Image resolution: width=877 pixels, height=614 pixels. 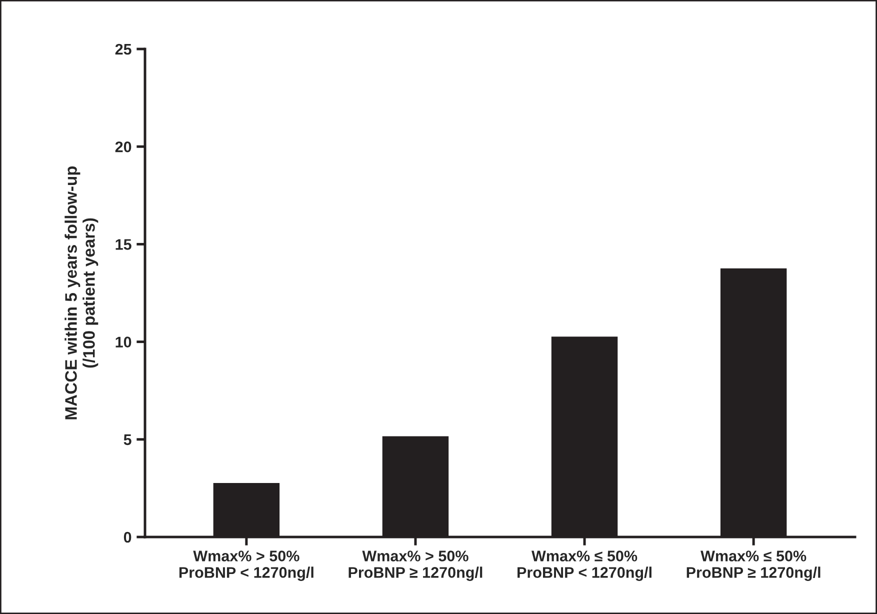 What do you see at coordinates (123, 49) in the screenshot?
I see `y-tick-label: 25` at bounding box center [123, 49].